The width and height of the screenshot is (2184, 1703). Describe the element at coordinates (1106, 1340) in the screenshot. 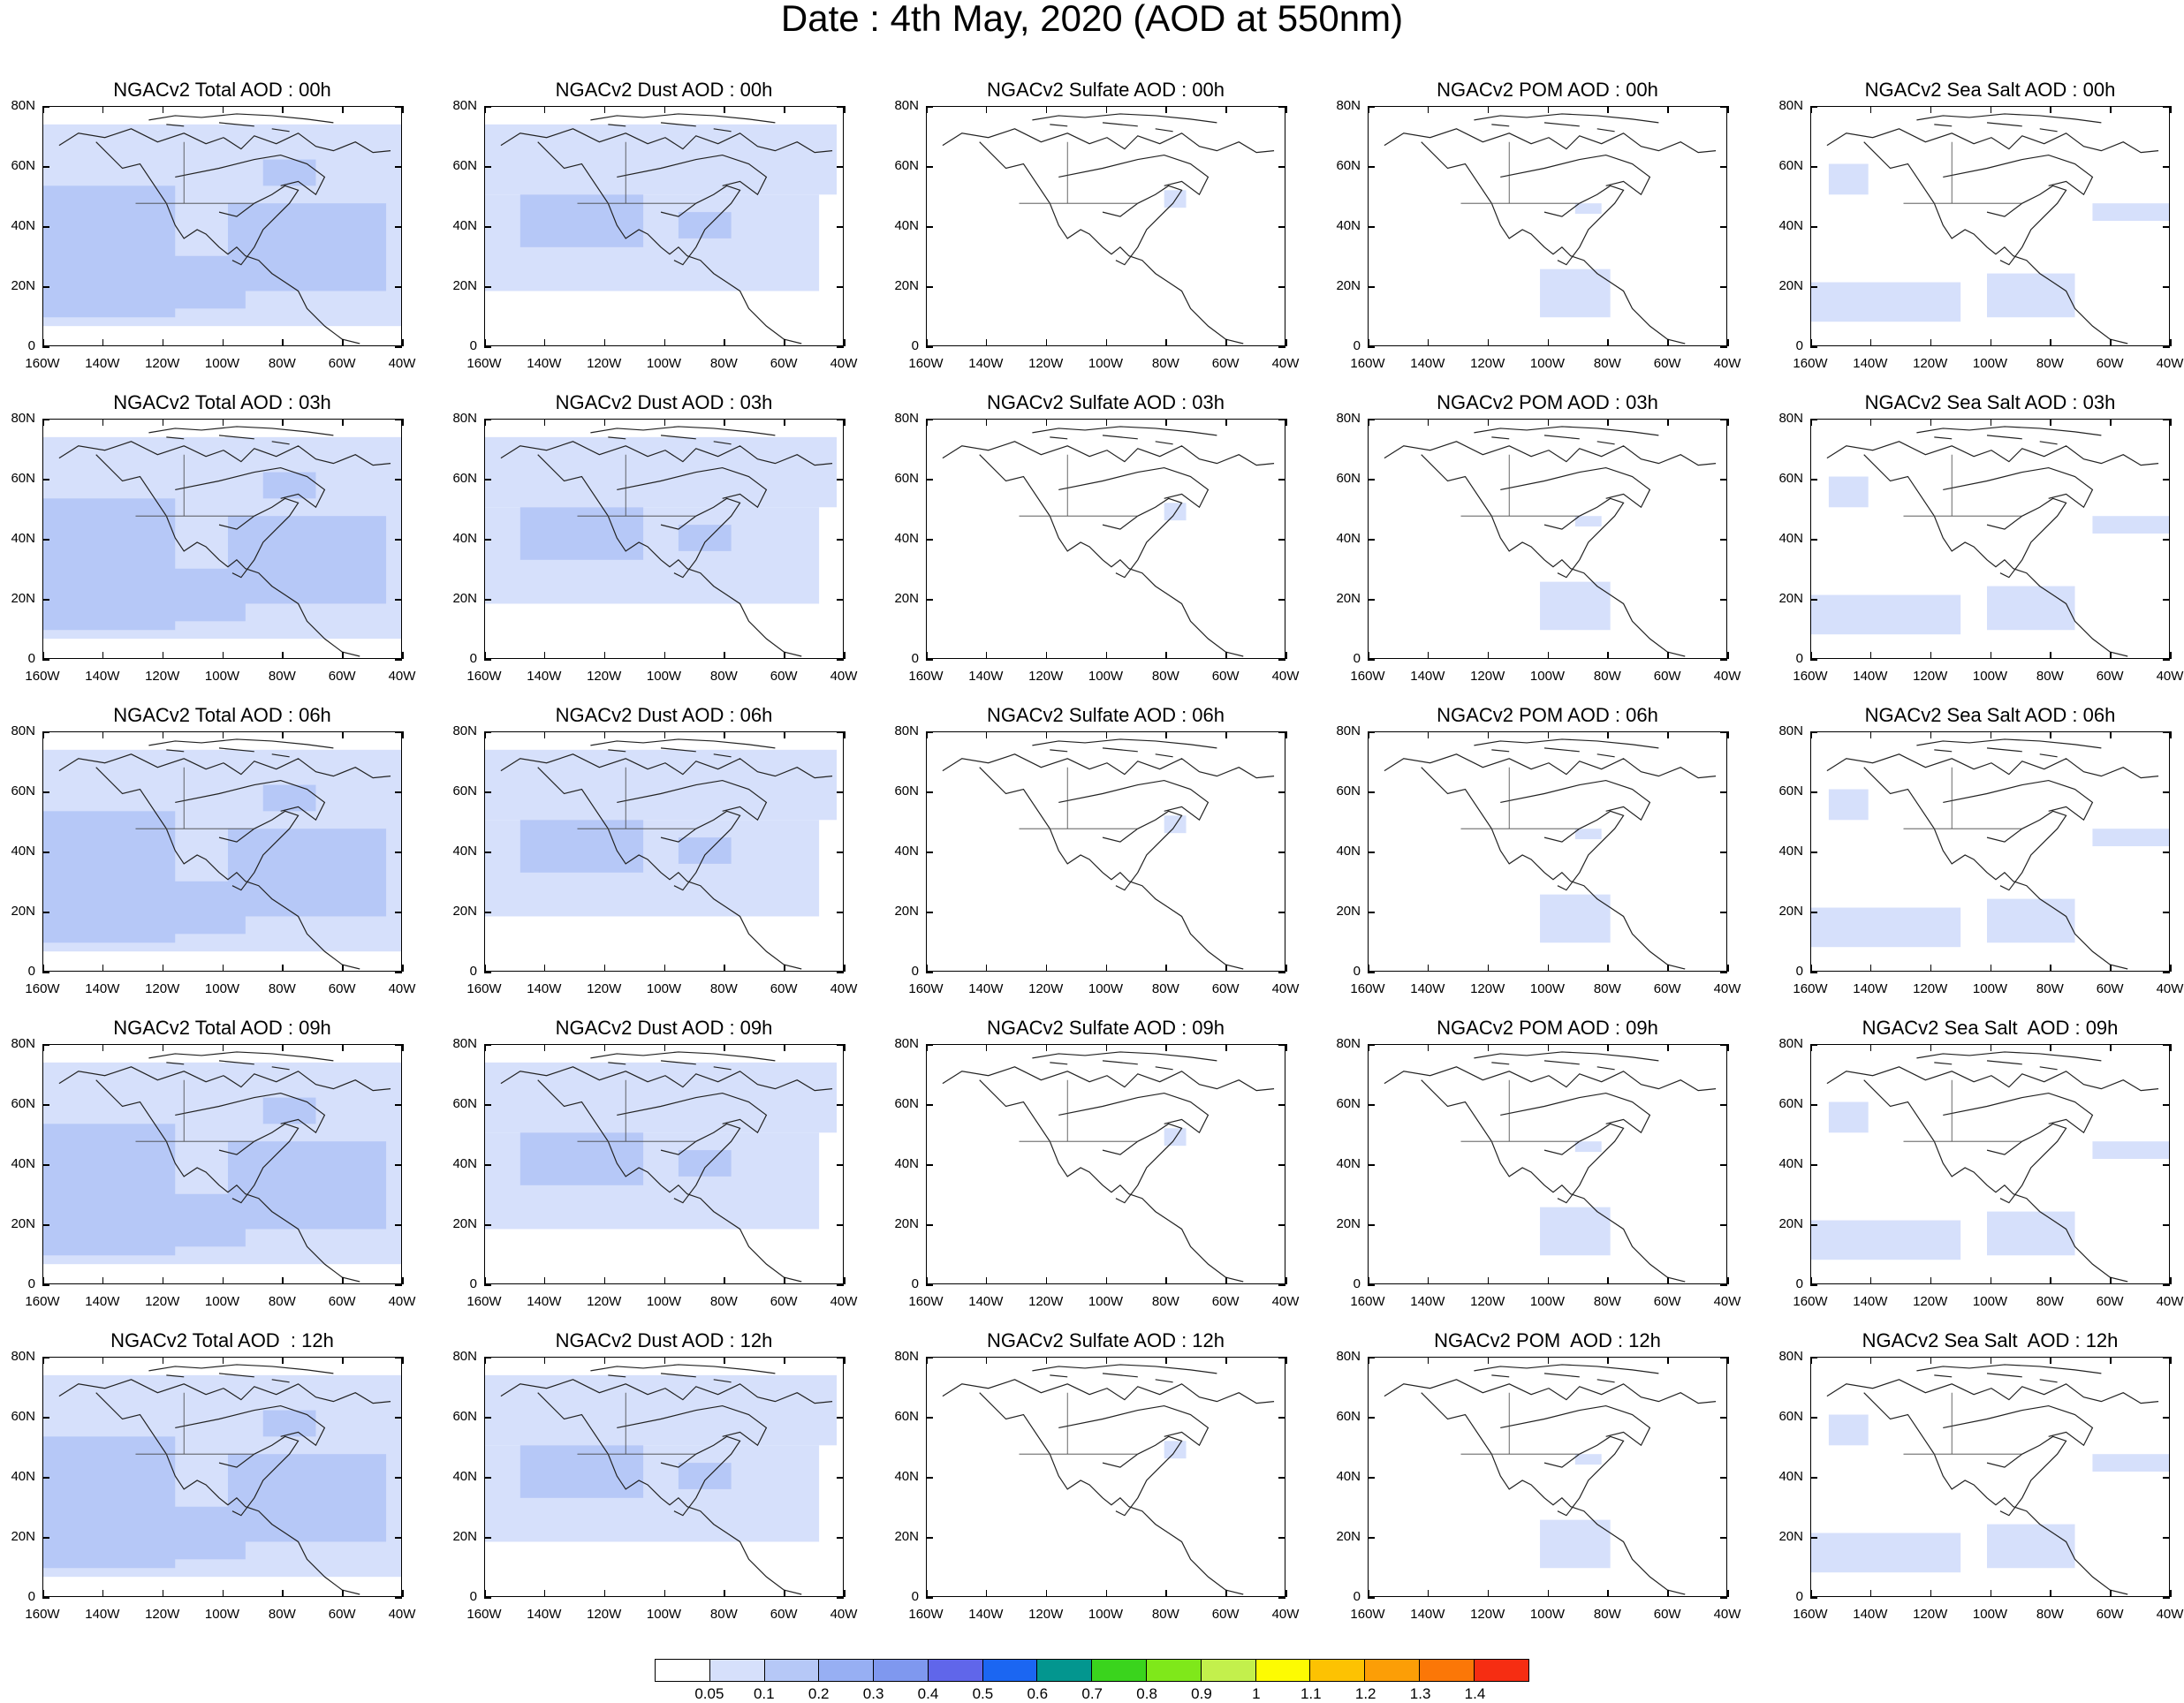

I see `panel-title: NGACv2 Sulfate AOD : 12h` at that location.